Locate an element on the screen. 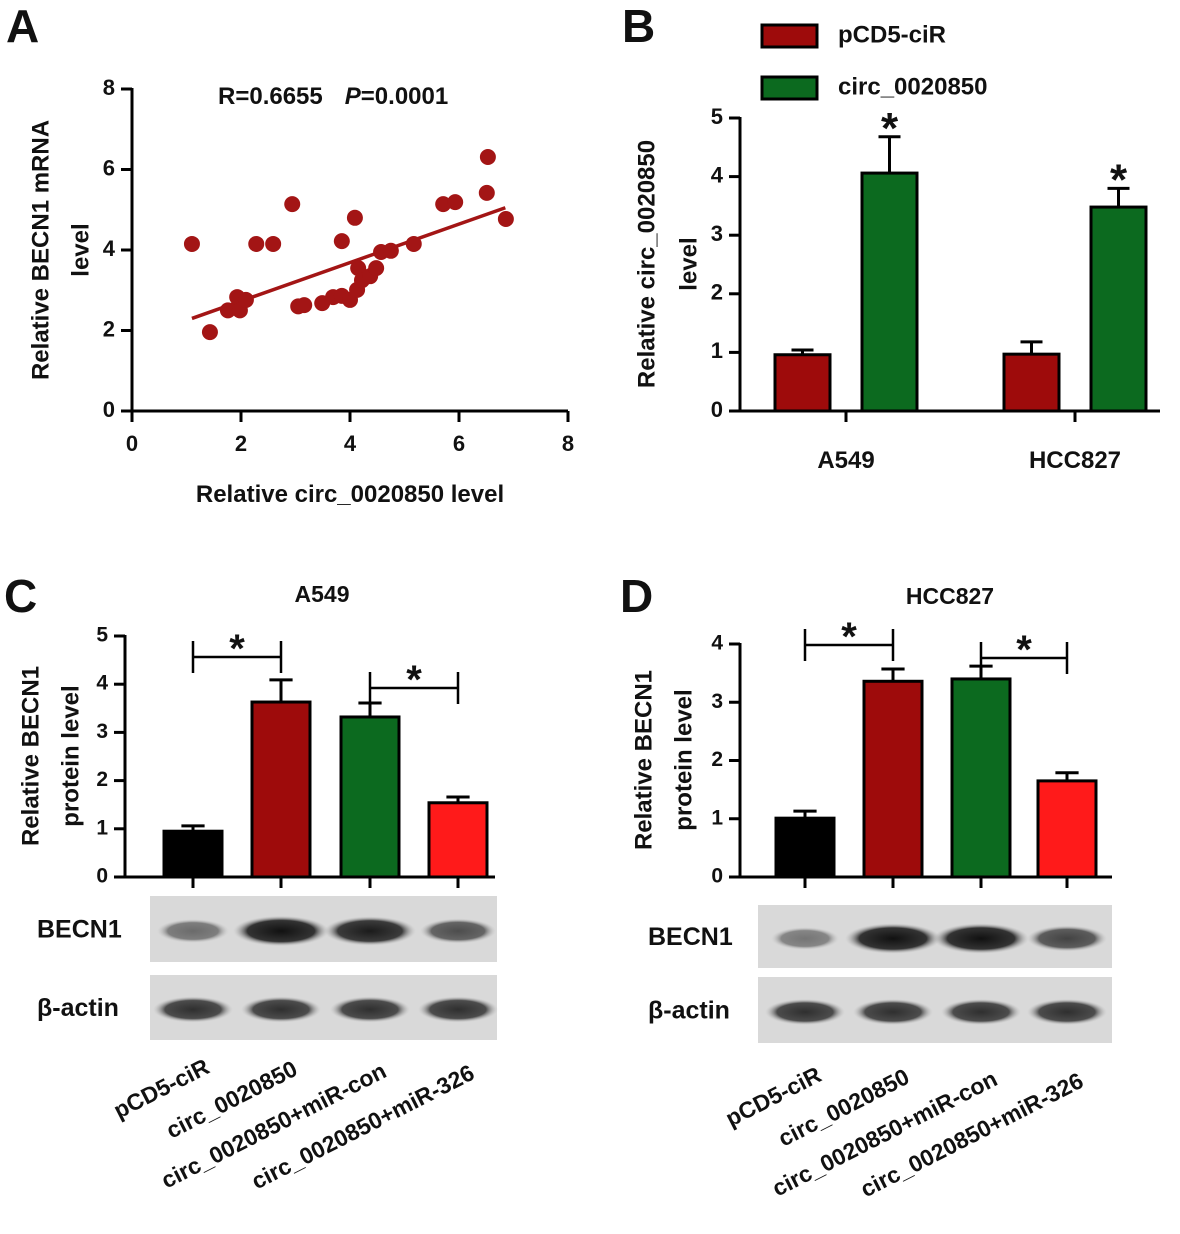 This screenshot has height=1234, width=1180. panel-label: B is located at coordinates (638, 26).